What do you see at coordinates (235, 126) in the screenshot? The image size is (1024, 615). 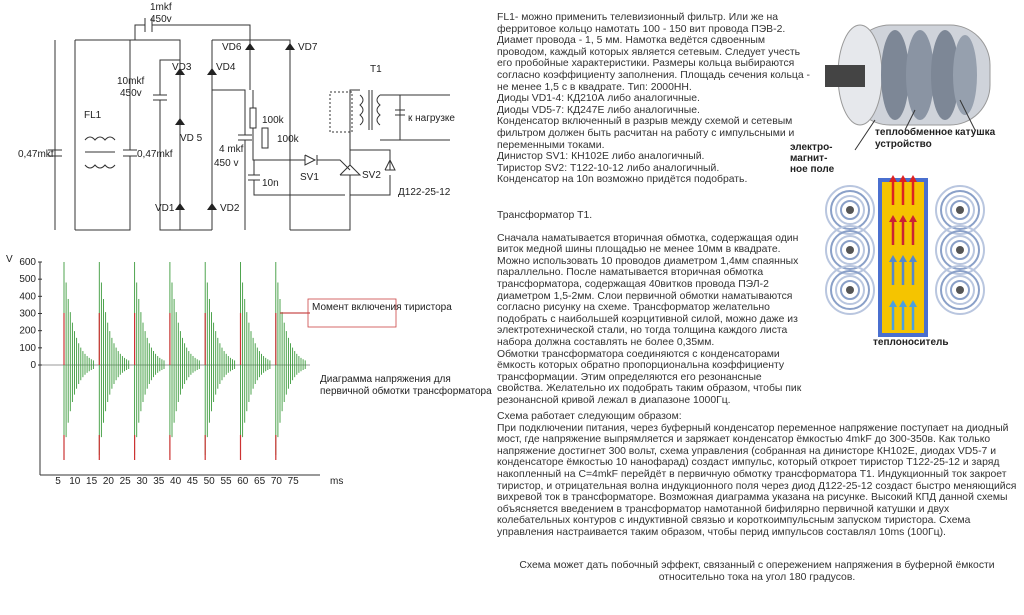 I see `schematic-diodes` at bounding box center [235, 126].